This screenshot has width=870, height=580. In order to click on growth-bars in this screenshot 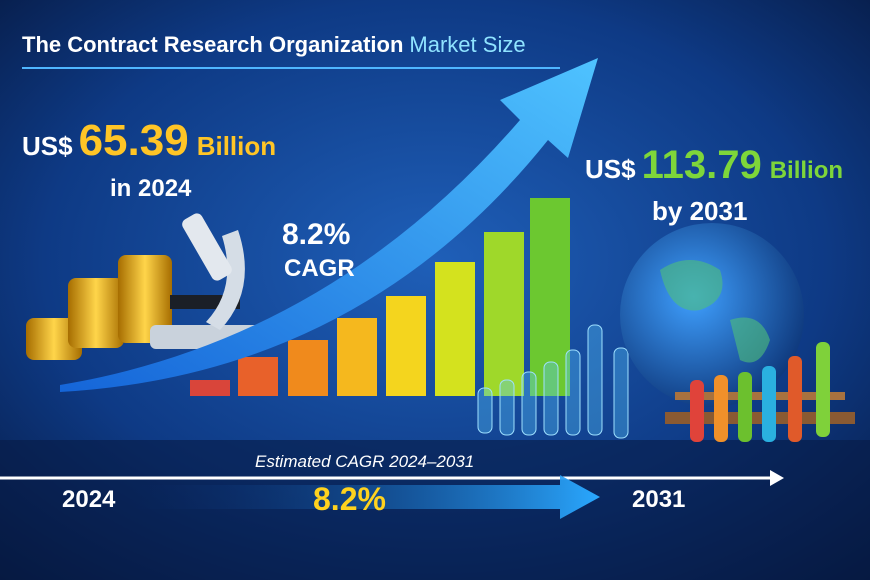, I will do `click(380, 297)`.